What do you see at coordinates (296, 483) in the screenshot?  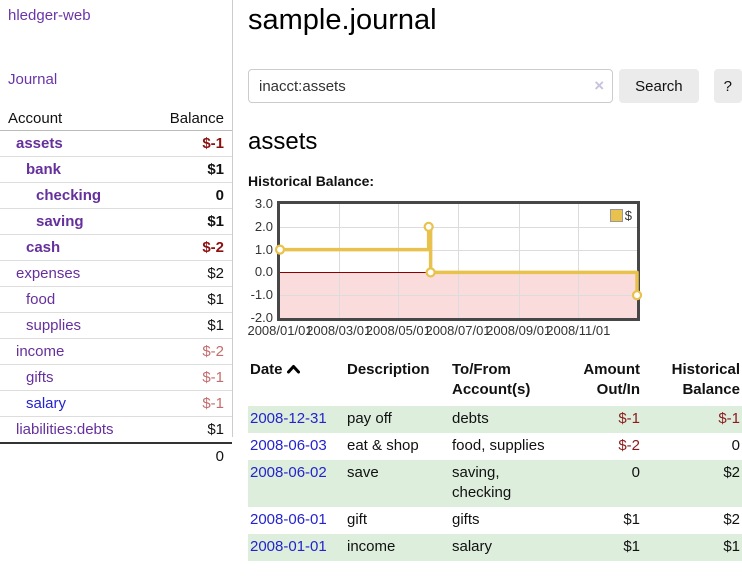 I see `register-cell-date: 2008-06-02` at bounding box center [296, 483].